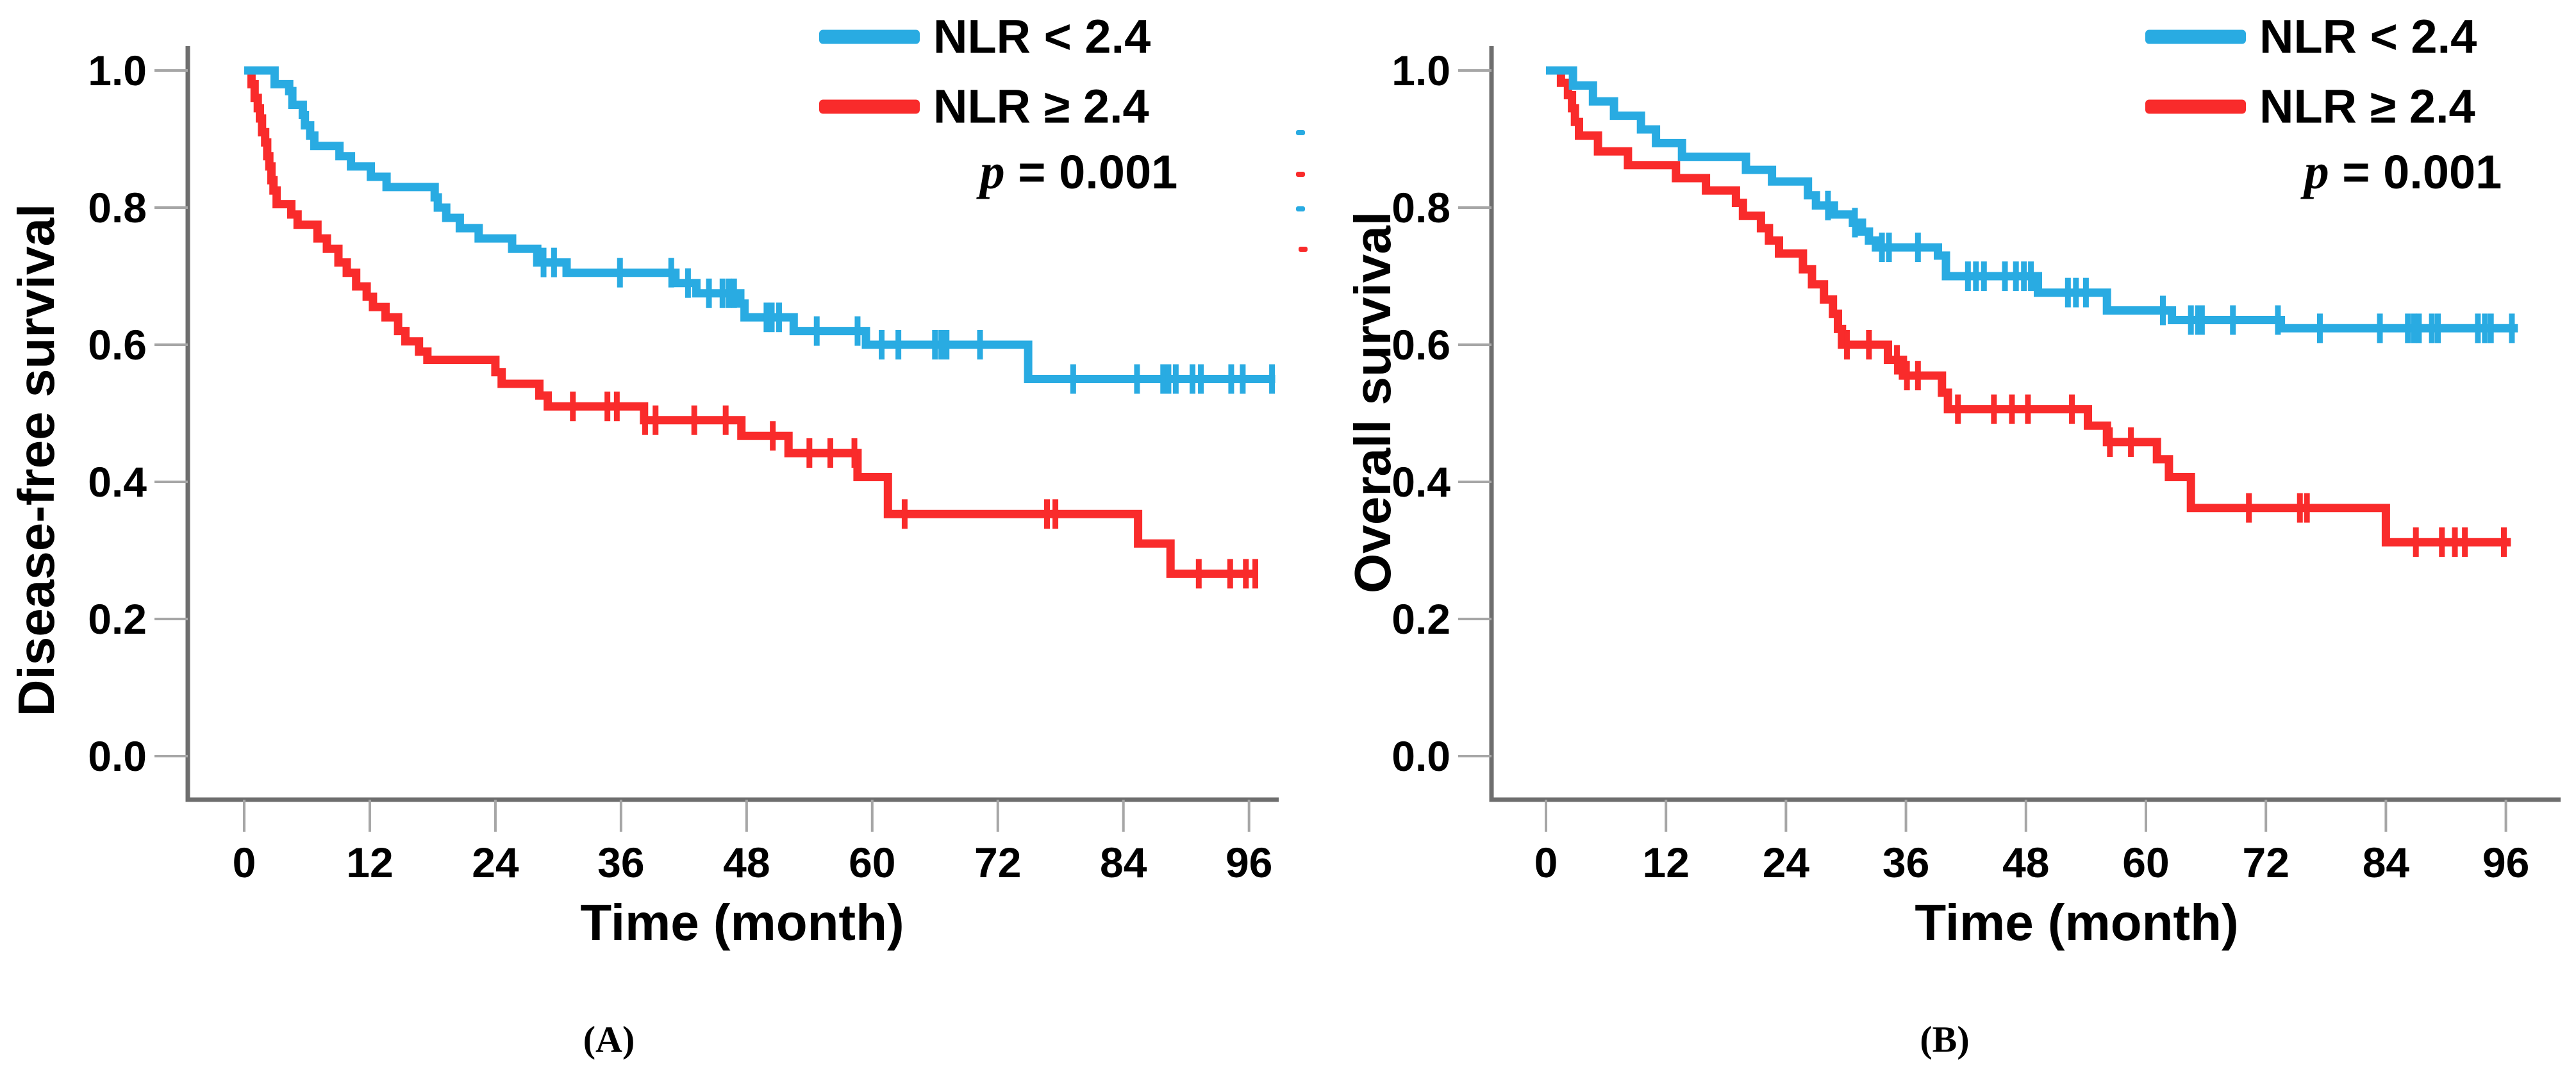 The height and width of the screenshot is (1072, 2576). I want to click on panel-b-legend-item-nlr-high: NLR ≥ 2.4, so click(2310, 106).